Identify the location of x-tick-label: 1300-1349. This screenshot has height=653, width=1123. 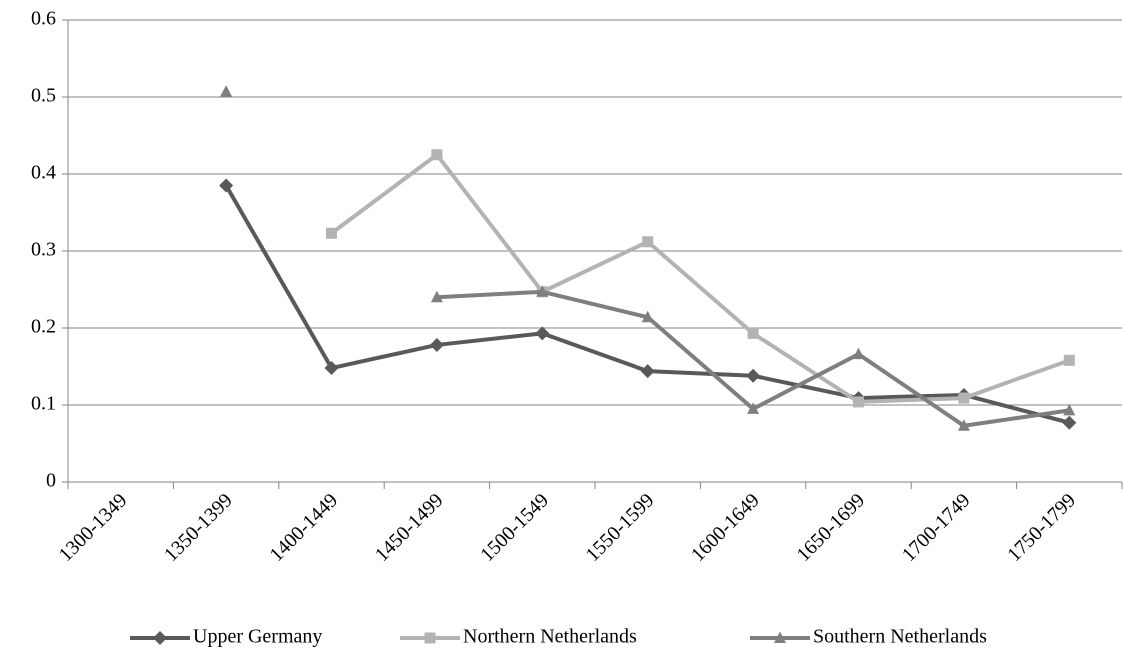
(93, 527).